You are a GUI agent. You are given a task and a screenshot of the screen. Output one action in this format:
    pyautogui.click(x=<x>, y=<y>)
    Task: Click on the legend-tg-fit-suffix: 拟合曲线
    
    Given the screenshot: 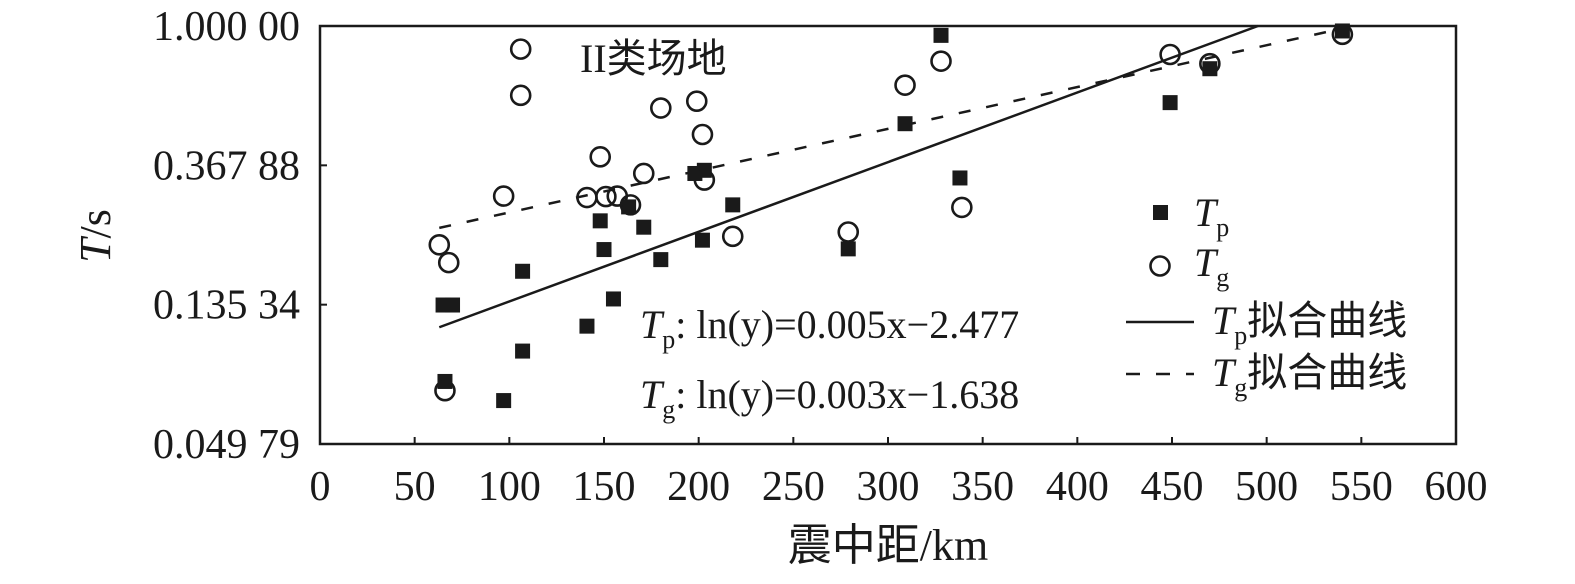 What is the action you would take?
    pyautogui.click(x=1327, y=372)
    